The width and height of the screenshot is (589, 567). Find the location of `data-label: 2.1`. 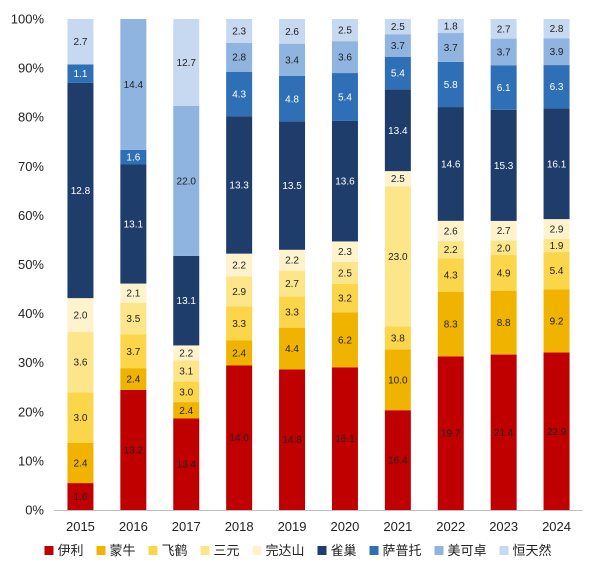

data-label: 2.1 is located at coordinates (133, 294).